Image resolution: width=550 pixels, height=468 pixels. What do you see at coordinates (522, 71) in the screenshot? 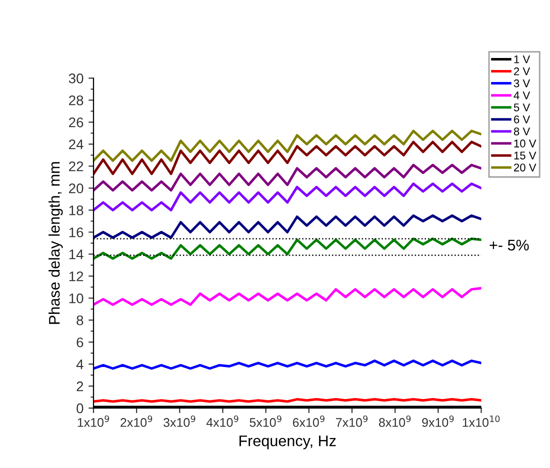
I see `legend-label: 2 V` at bounding box center [522, 71].